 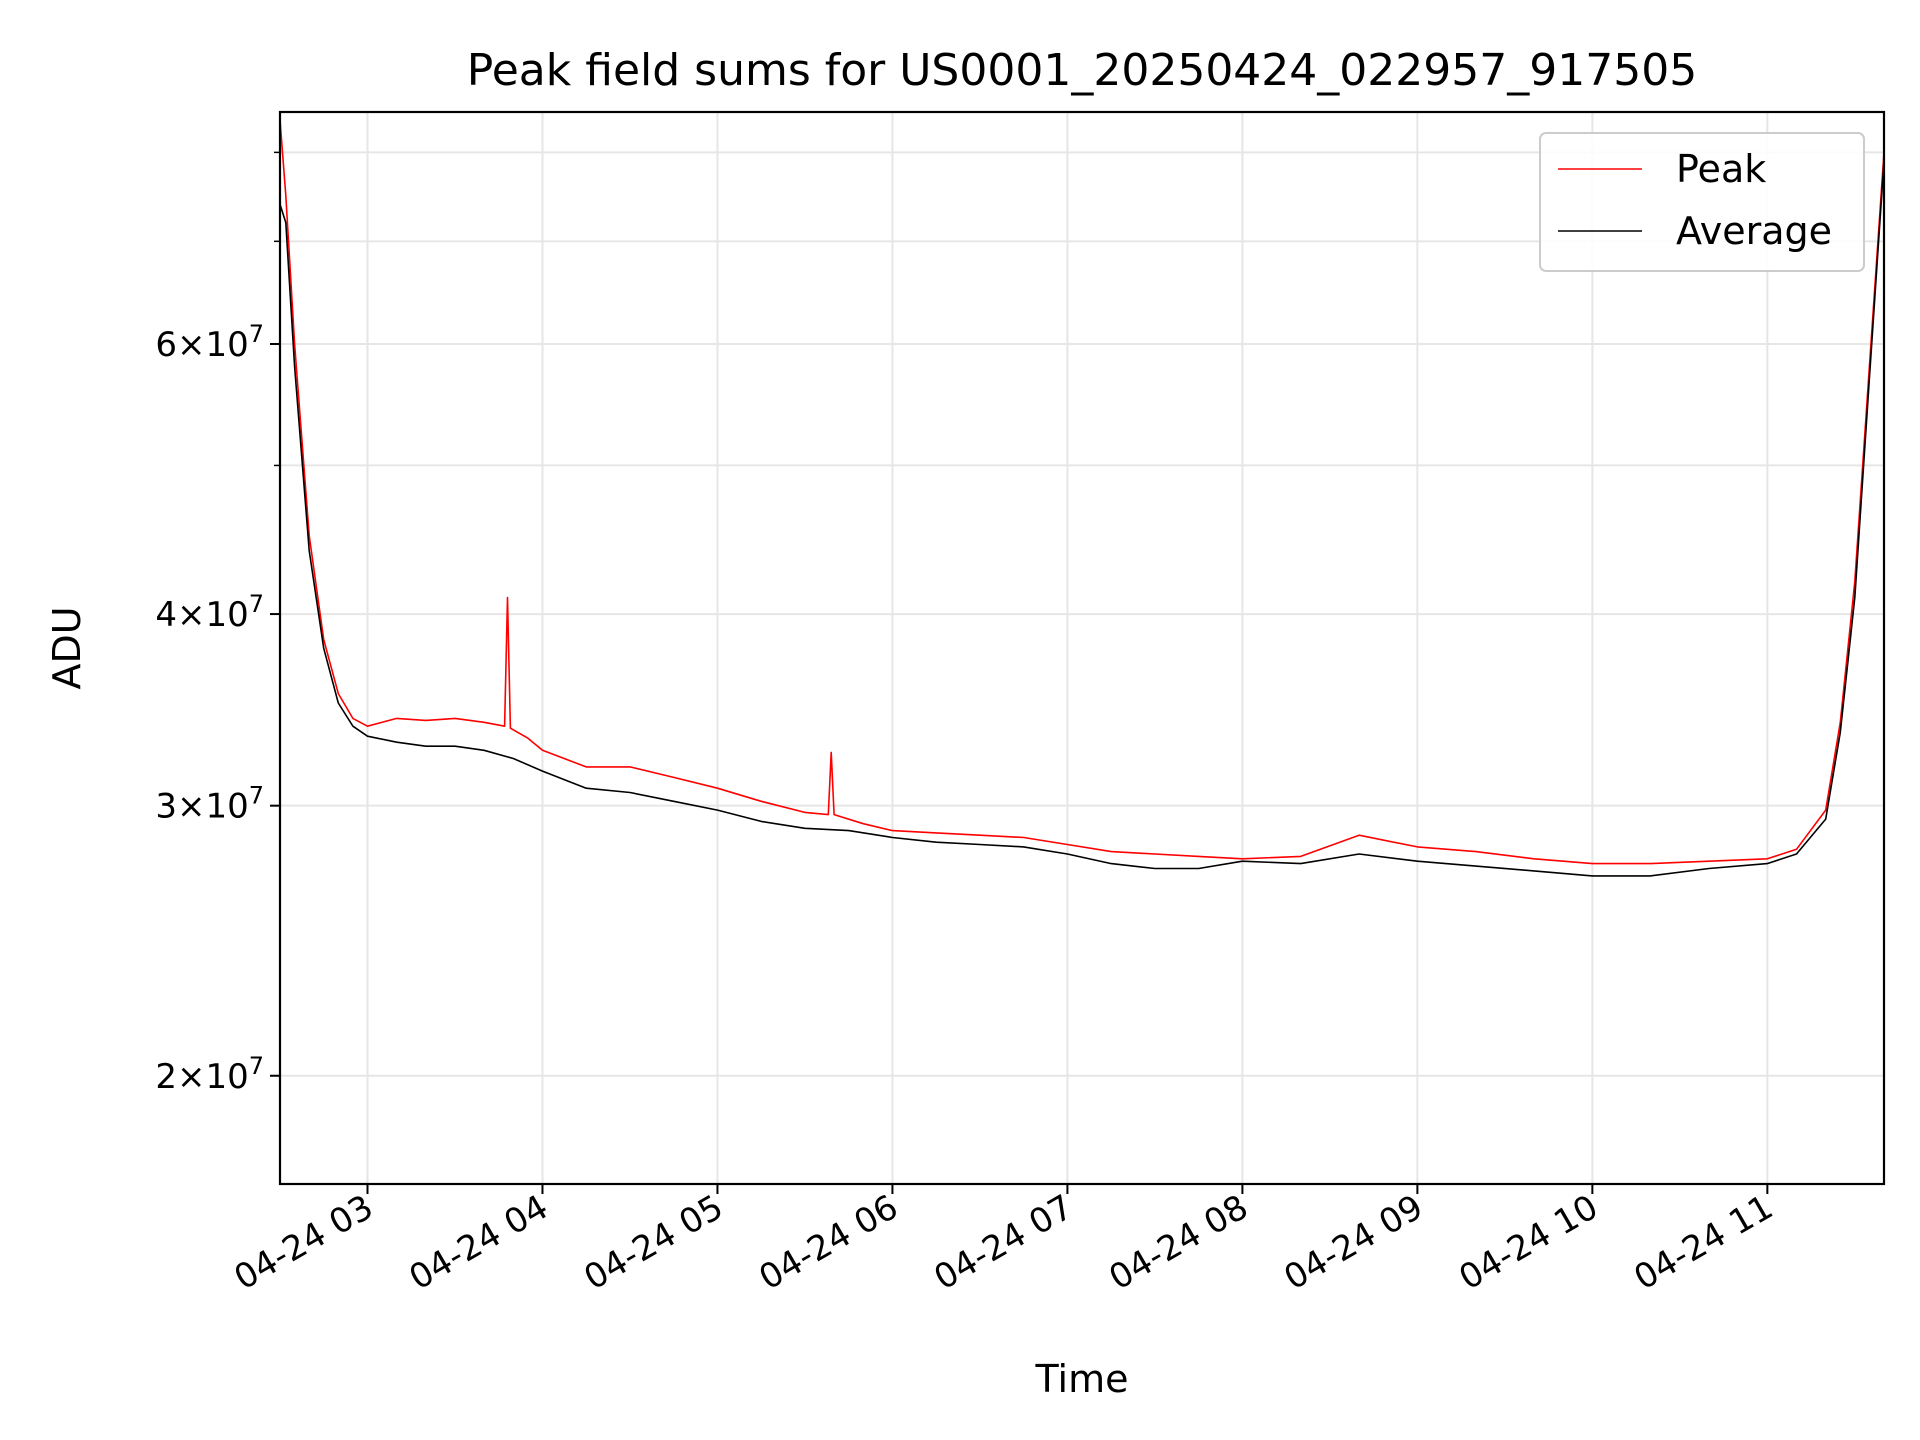 I want to click on legend-box, so click(x=1702, y=202).